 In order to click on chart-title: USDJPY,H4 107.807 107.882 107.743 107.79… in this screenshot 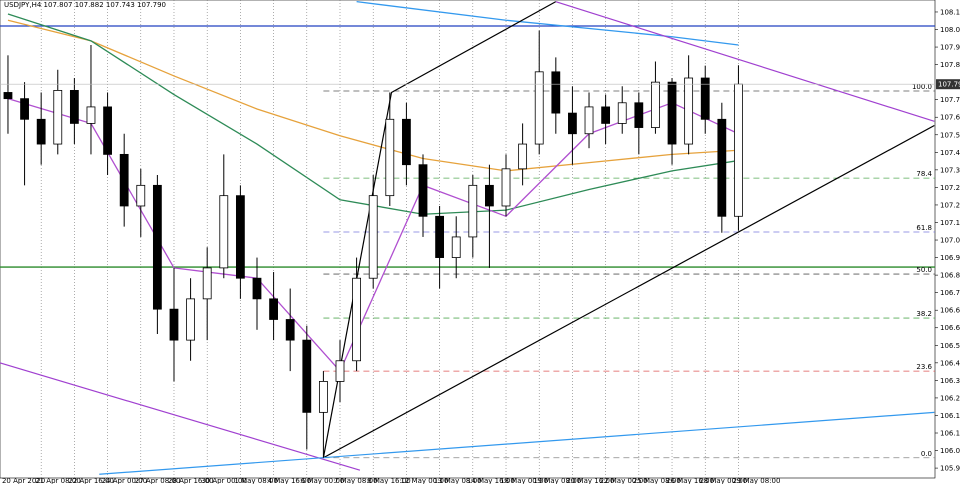, I will do `click(85, 5)`.